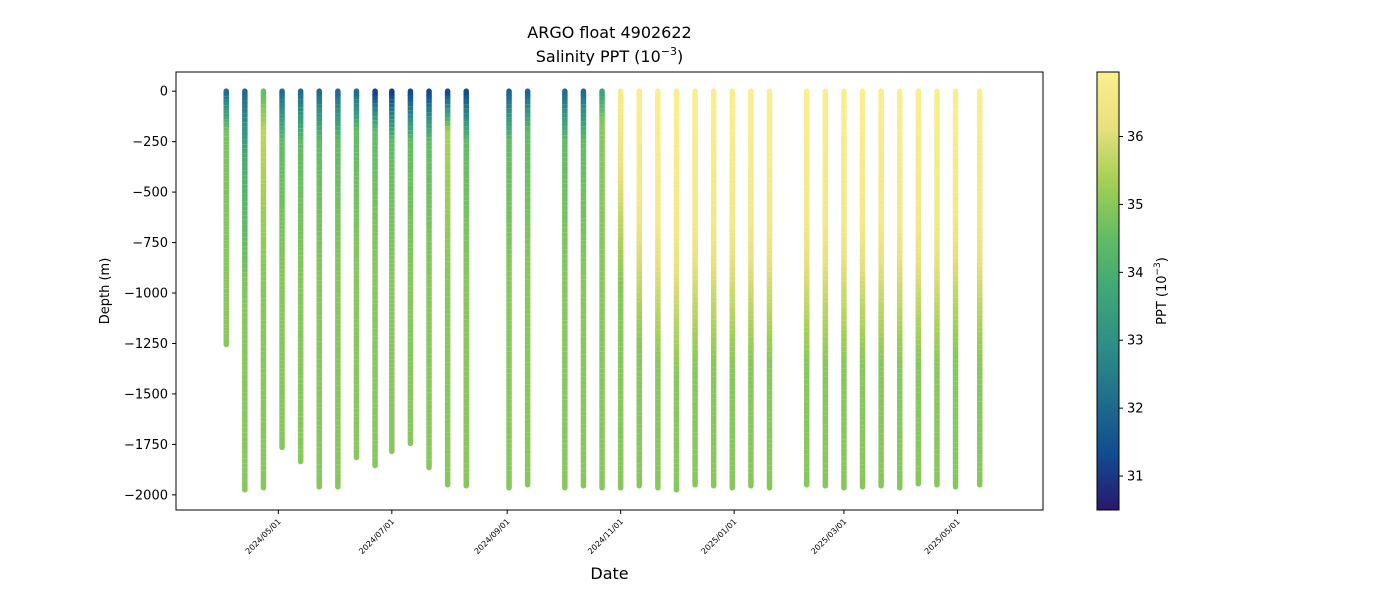 The image size is (1400, 600). What do you see at coordinates (105, 291) in the screenshot?
I see `y-axis-label: Depth (m)` at bounding box center [105, 291].